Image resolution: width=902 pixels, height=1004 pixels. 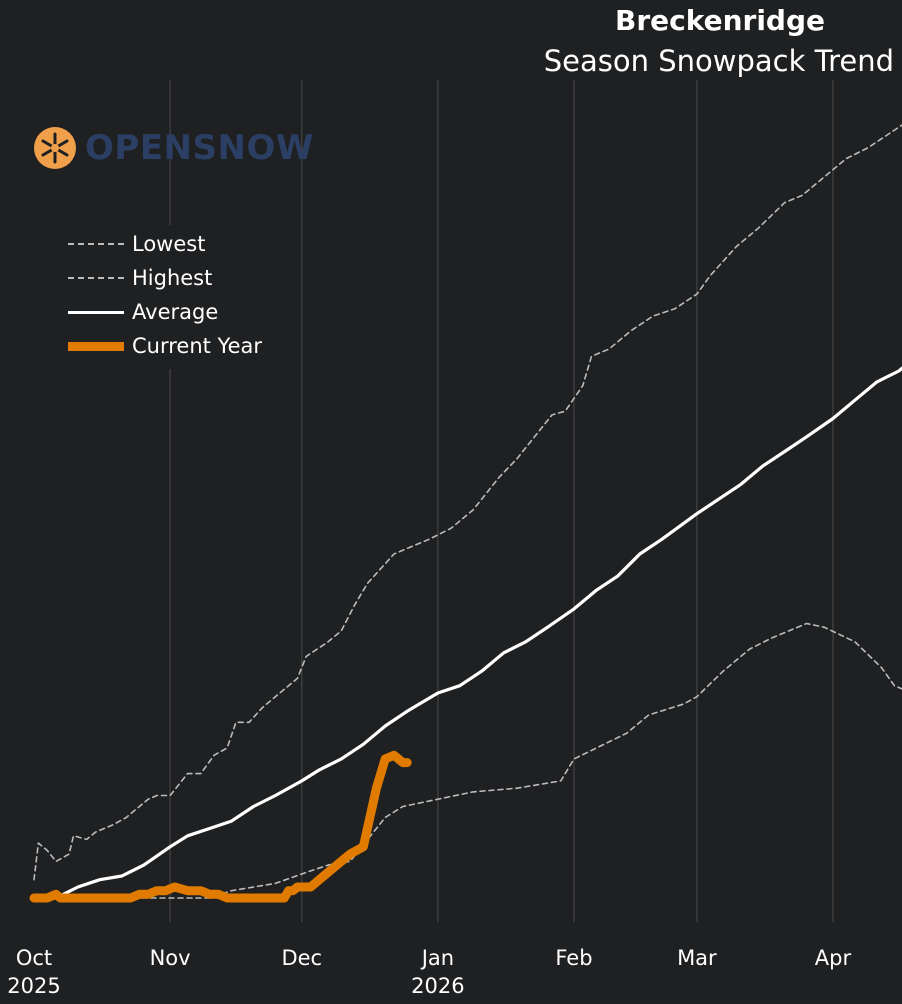 I want to click on opensnow-logo: OPENSNOW, so click(x=173, y=148).